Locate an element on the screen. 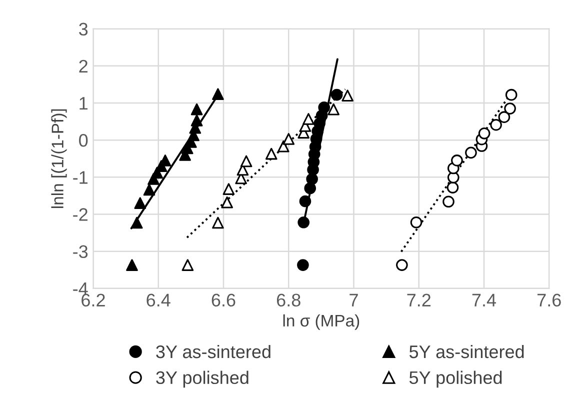 The width and height of the screenshot is (572, 412). y-tick-label: 1 is located at coordinates (84, 103).